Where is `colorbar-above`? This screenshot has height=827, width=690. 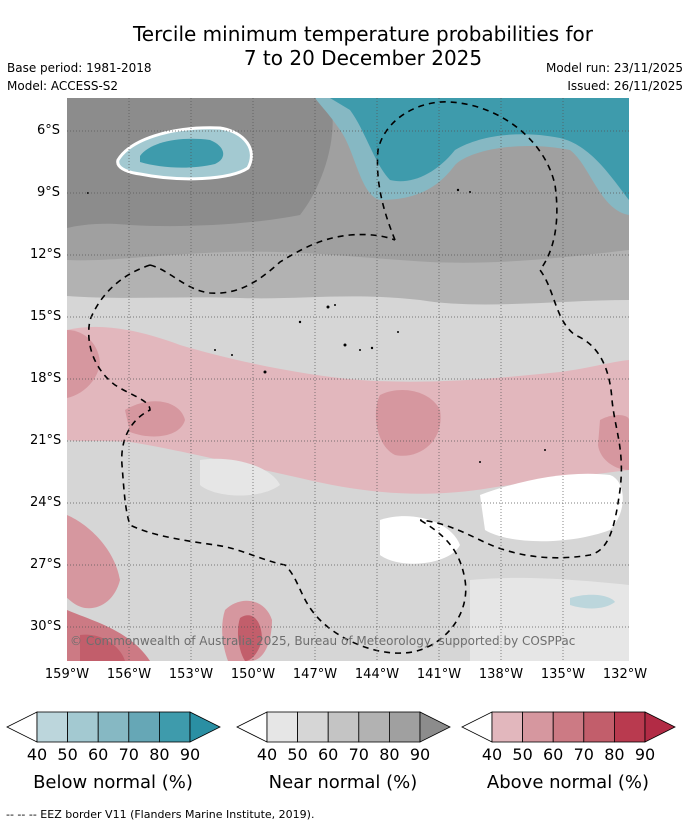
colorbar-above is located at coordinates (568, 727).